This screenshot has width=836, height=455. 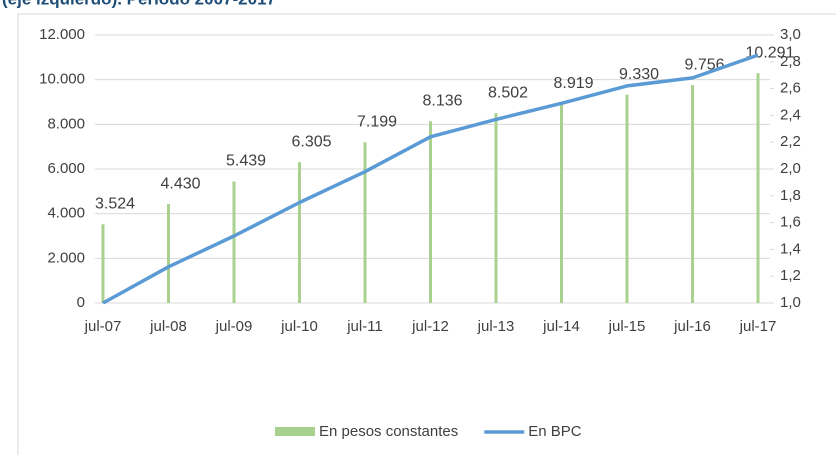 What do you see at coordinates (81, 302) in the screenshot?
I see `y-tick-label: 0` at bounding box center [81, 302].